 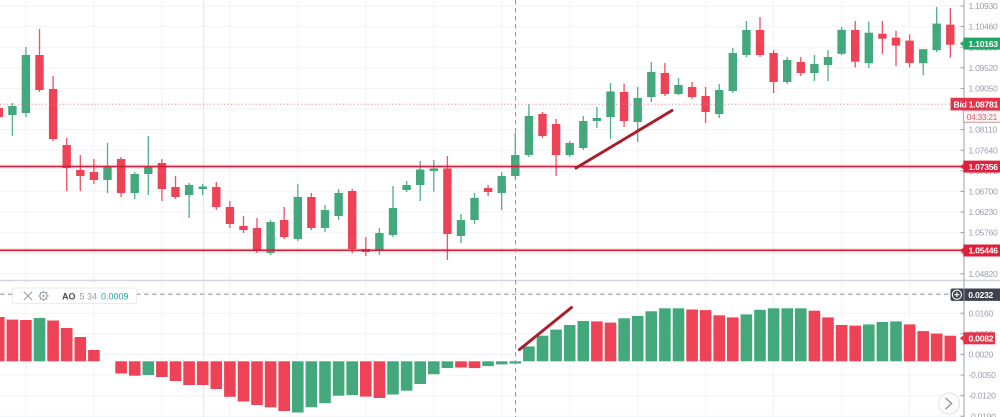 I want to click on svg-text: 1.06700, so click(x=983, y=192).